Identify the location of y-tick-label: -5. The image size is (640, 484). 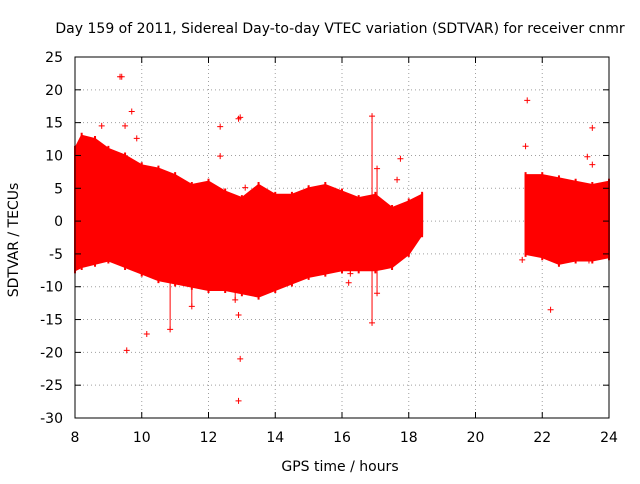
(56, 255).